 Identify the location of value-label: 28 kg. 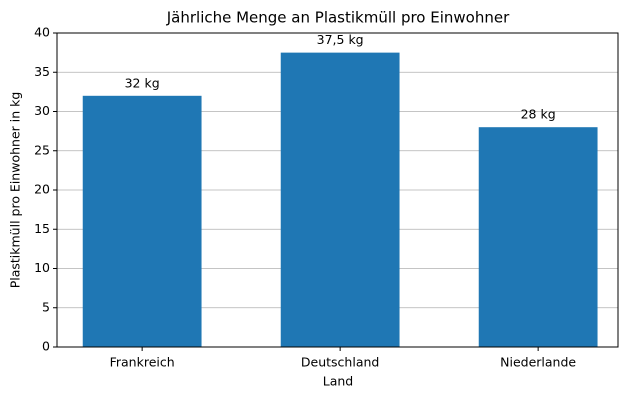
(538, 114).